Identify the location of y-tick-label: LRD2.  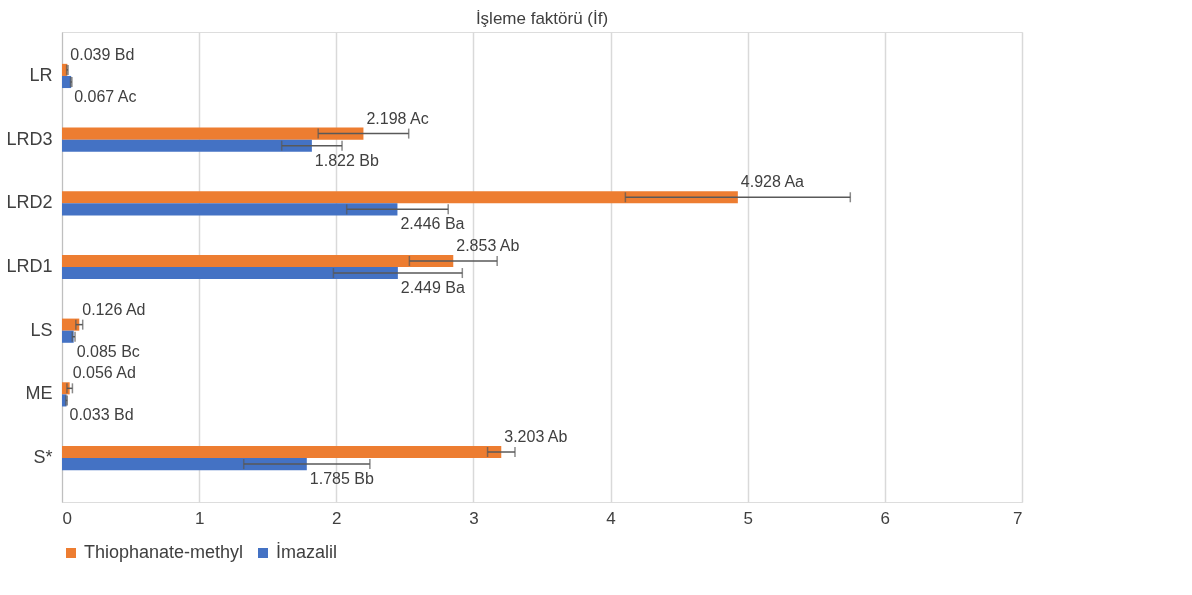
(29, 202).